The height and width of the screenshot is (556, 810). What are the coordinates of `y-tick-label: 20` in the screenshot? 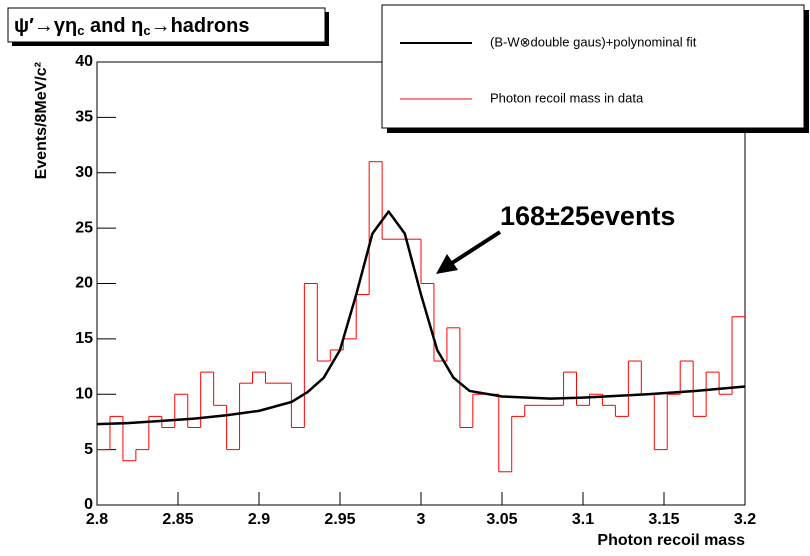 It's located at (84, 283).